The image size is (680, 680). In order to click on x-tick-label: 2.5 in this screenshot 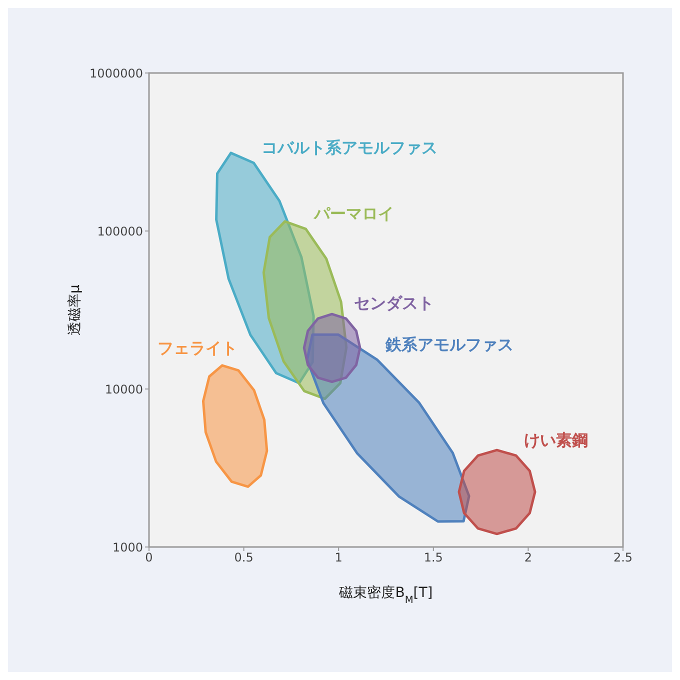, I will do `click(623, 557)`.